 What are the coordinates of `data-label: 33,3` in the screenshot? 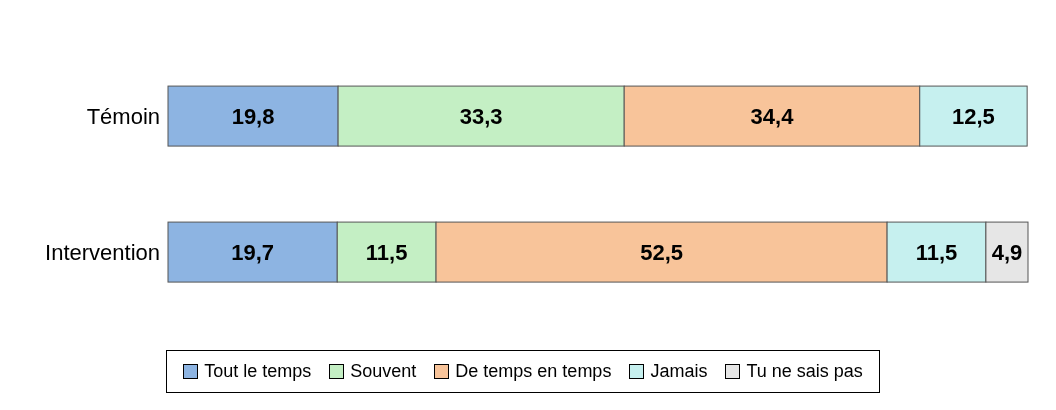 It's located at (481, 116).